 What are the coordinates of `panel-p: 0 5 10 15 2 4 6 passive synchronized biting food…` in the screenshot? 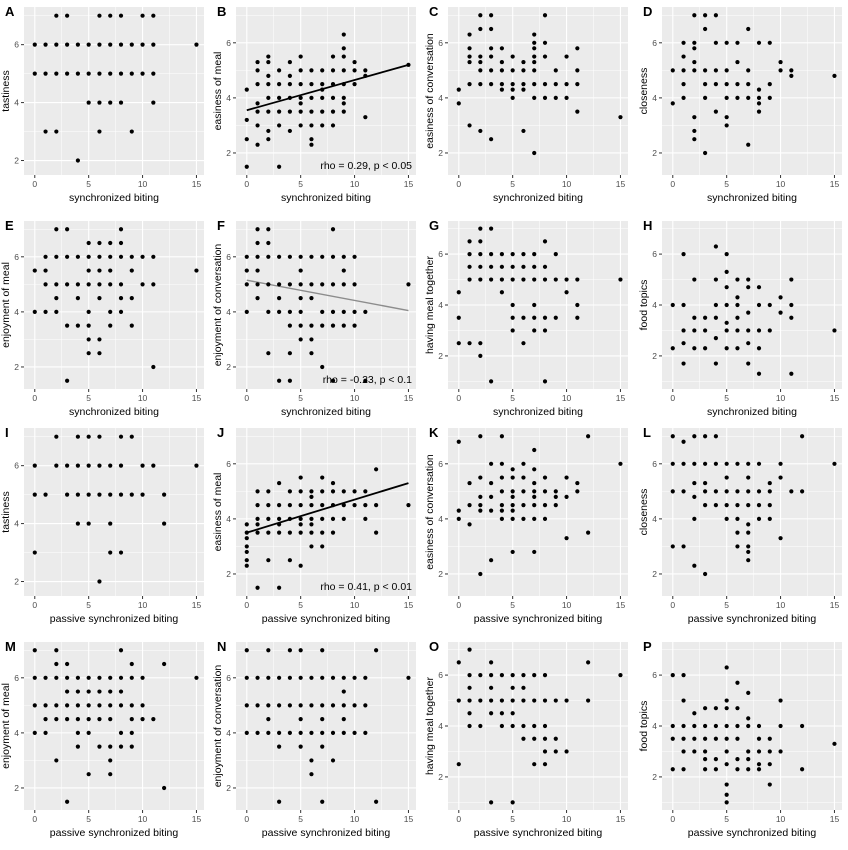 It's located at (740, 739).